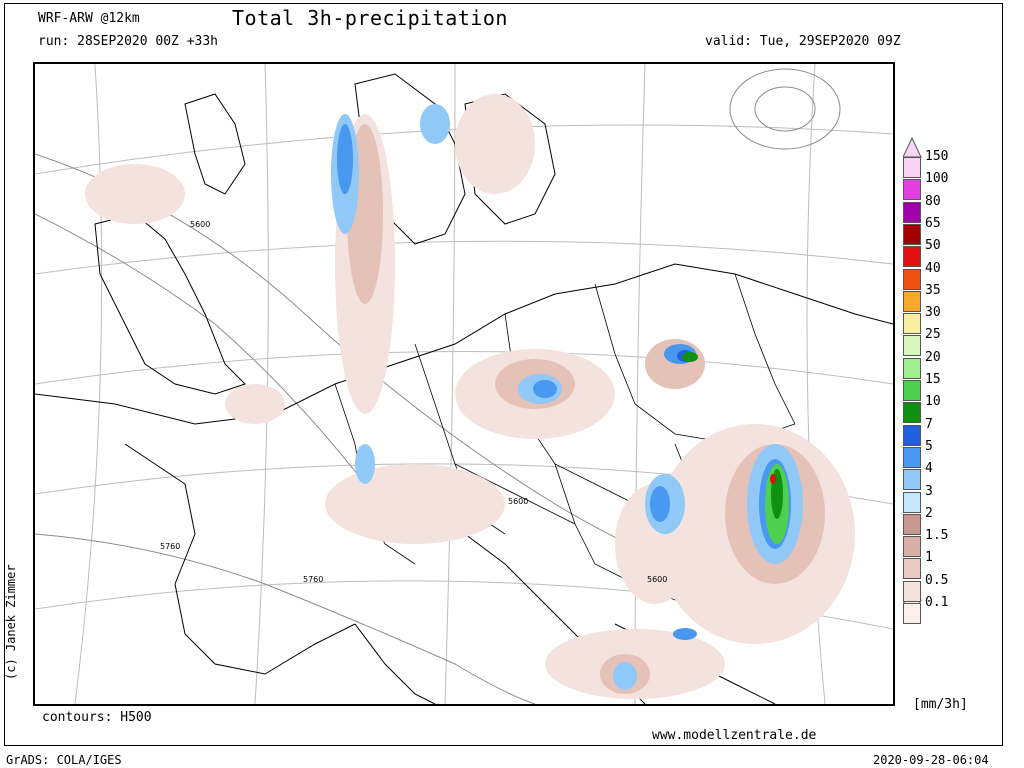  Describe the element at coordinates (933, 290) in the screenshot. I see `legend-label: 35` at that location.